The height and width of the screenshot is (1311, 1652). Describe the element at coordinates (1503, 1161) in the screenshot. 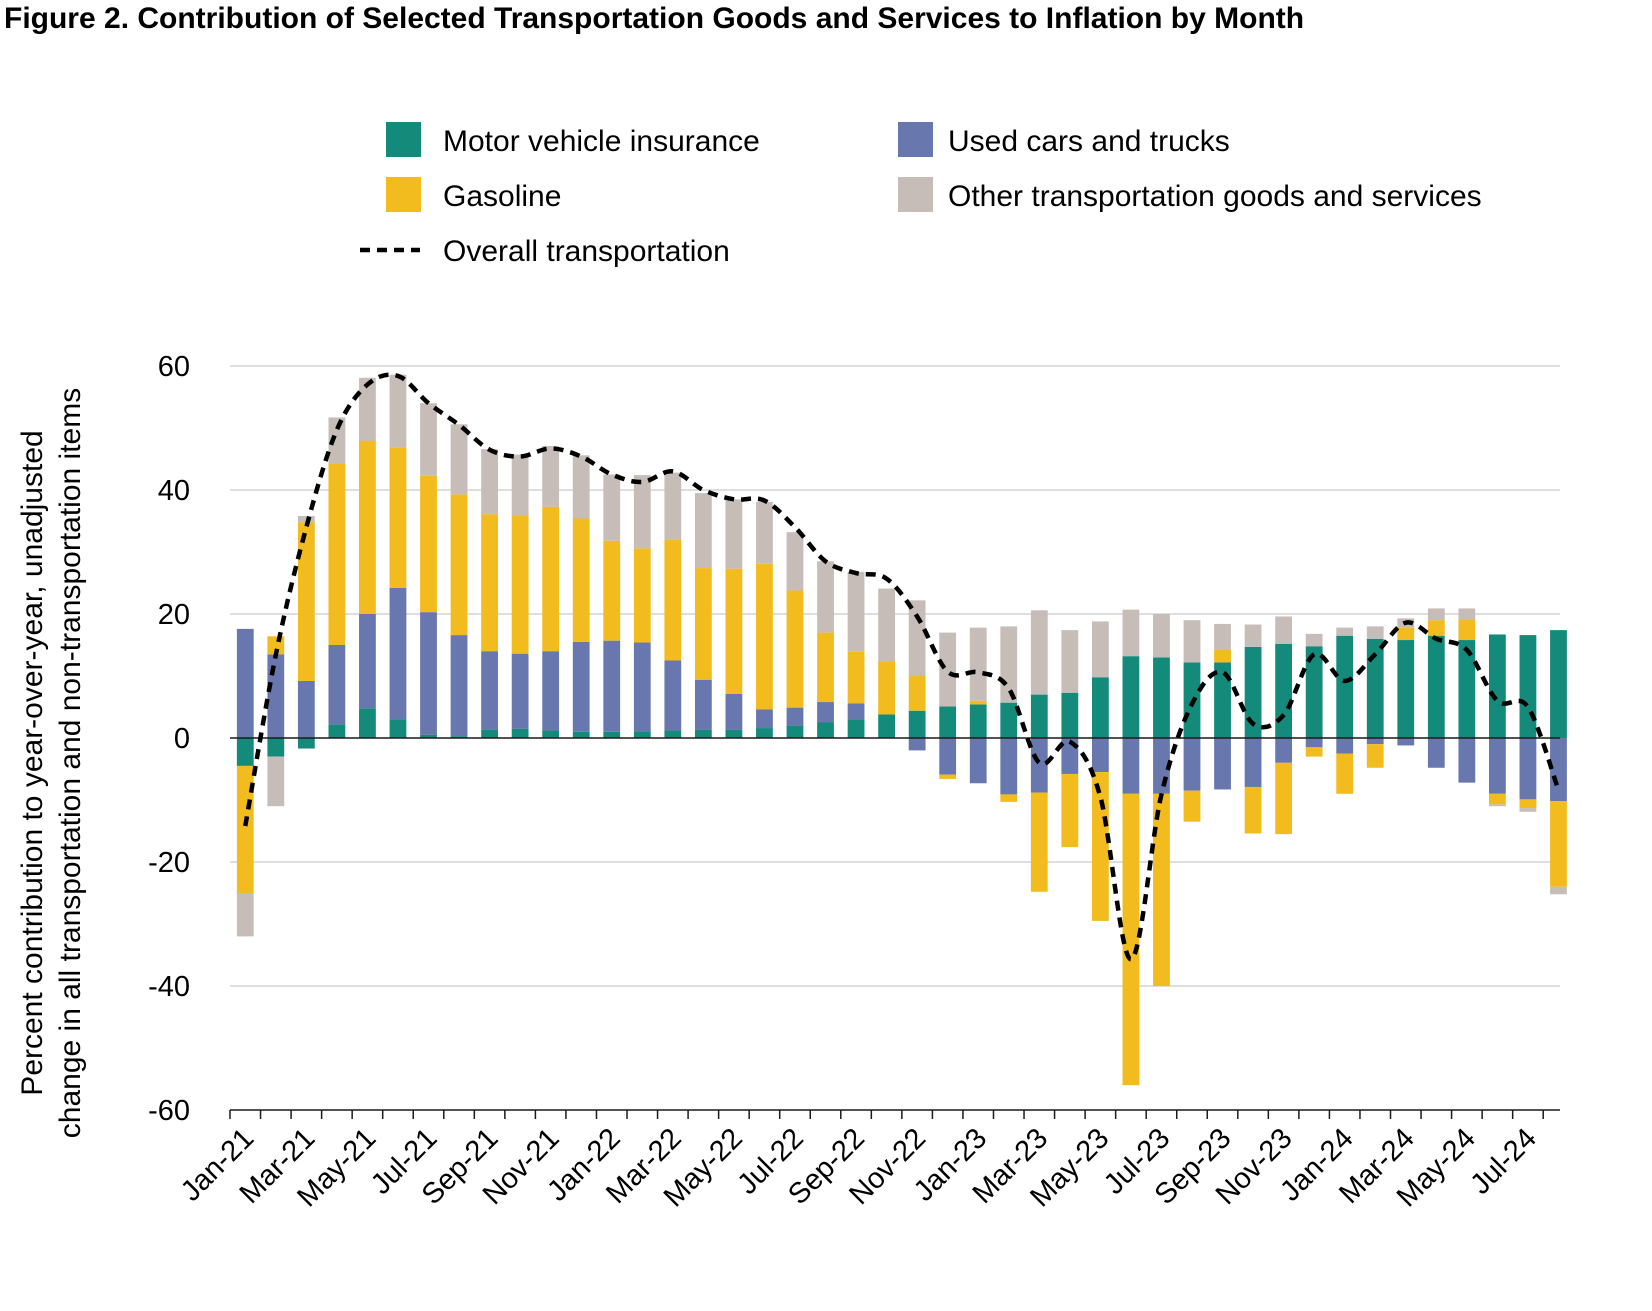

I see `x-tick-label: Jul-24` at that location.